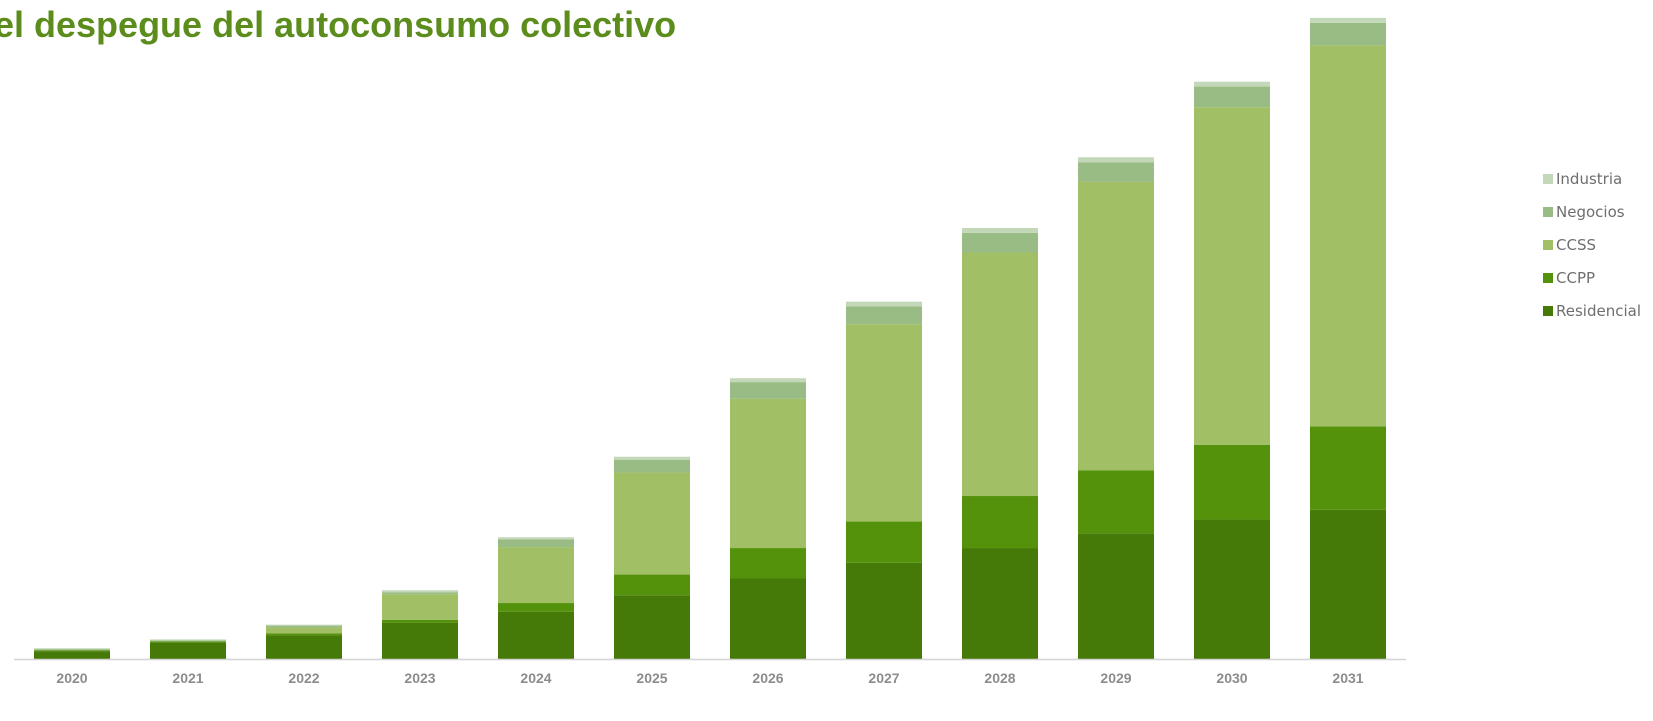  Describe the element at coordinates (884, 610) in the screenshot. I see `bar-residencial-2027` at that location.